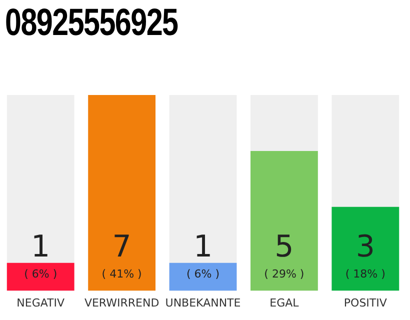 This screenshot has width=410, height=320. I want to click on data-label: 7, so click(122, 247).